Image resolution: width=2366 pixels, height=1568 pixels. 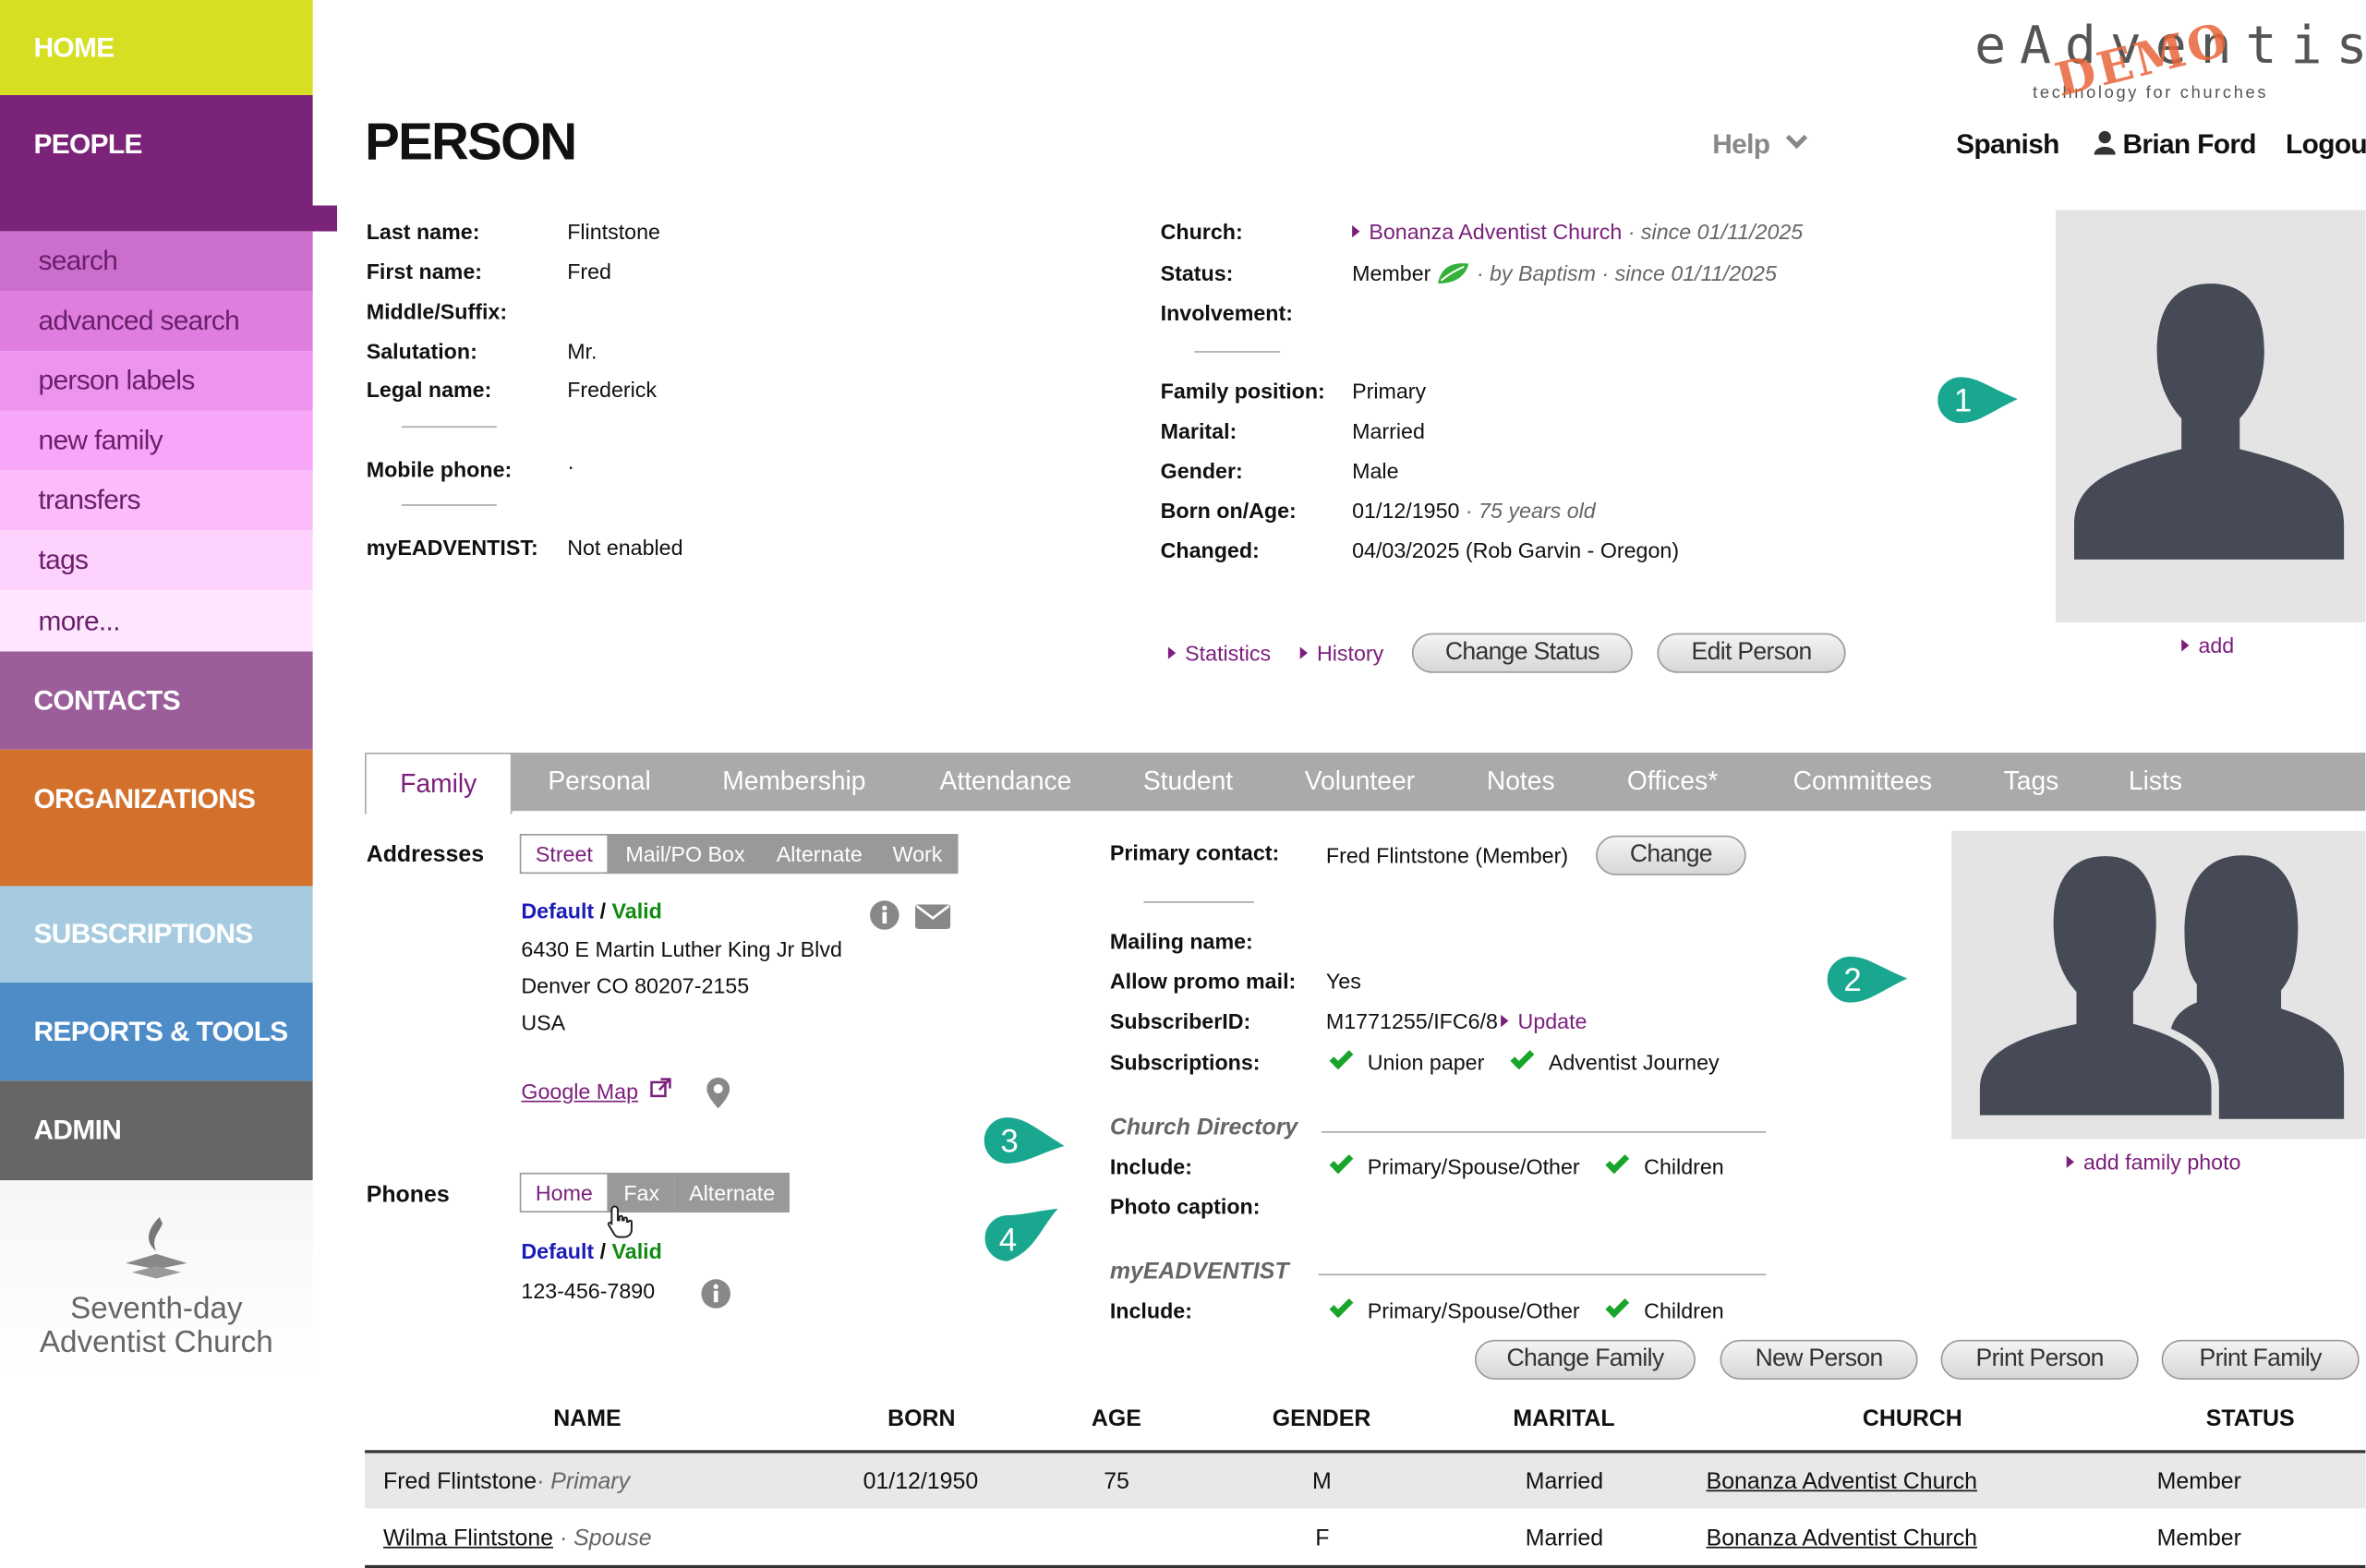 I want to click on phone-tab-alternate: Alternate, so click(x=732, y=1192).